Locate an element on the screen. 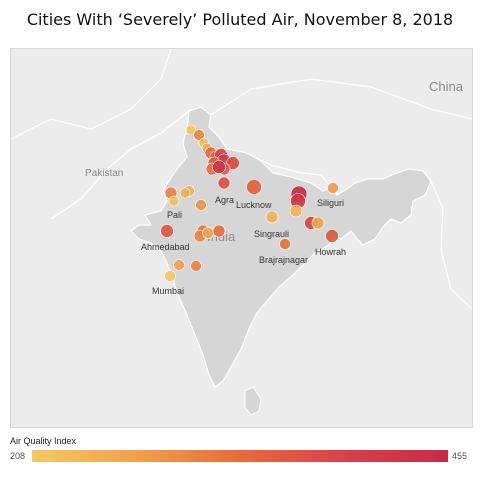  city-label-howrah: Howrah is located at coordinates (330, 252).